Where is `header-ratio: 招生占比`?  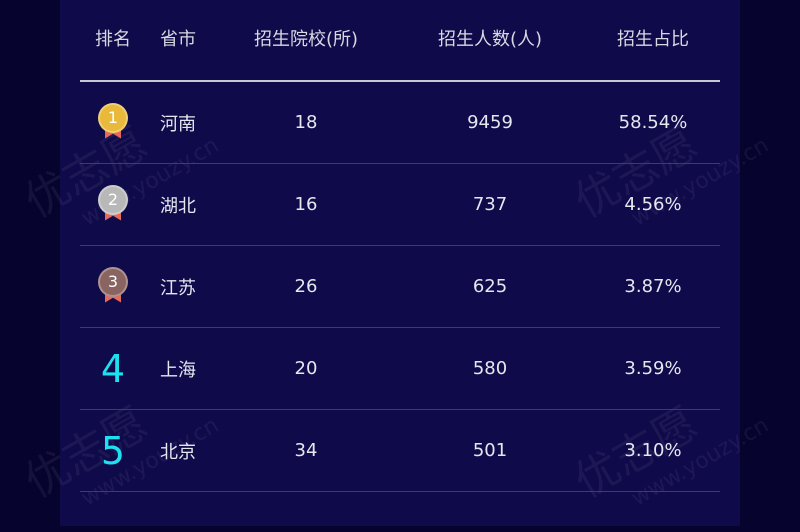
header-ratio: 招生占比 is located at coordinates (653, 39).